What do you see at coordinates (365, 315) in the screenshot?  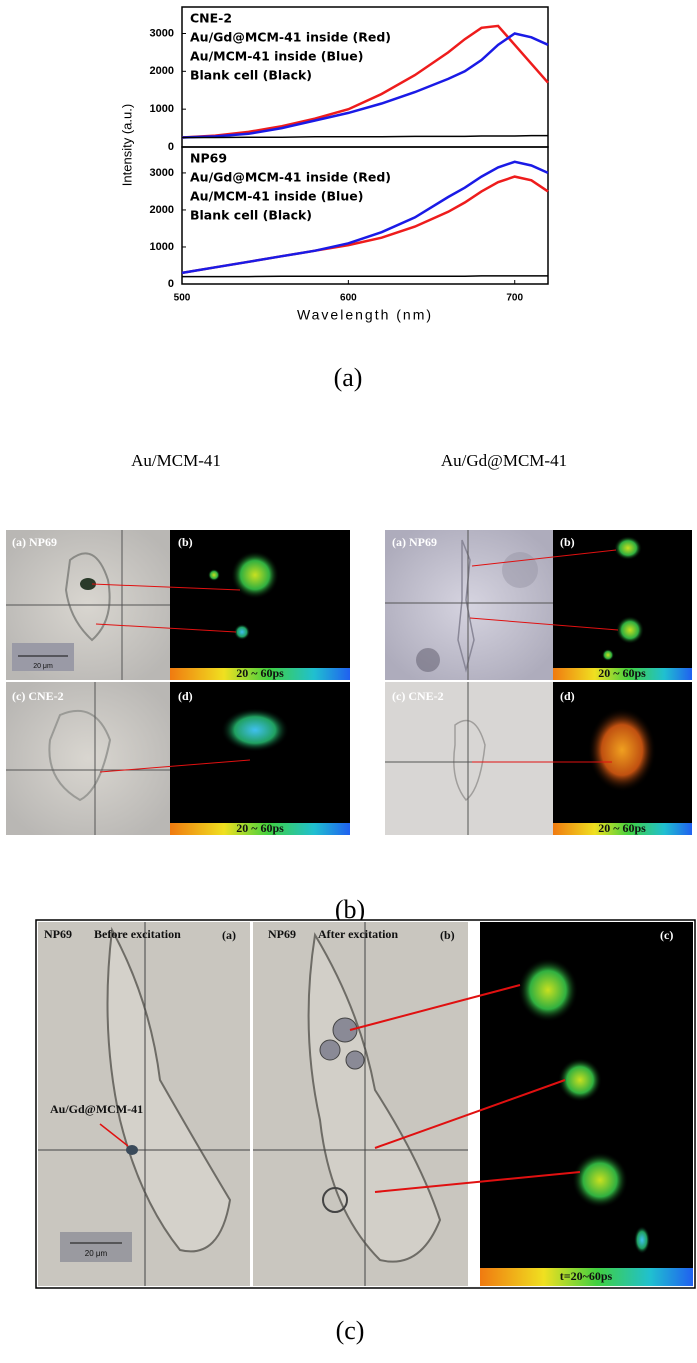 I see `x-axis-label: Wavelength (nm)` at bounding box center [365, 315].